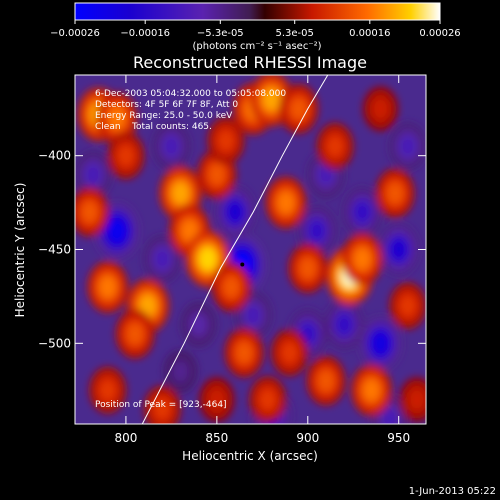  I want to click on annotation-peak-position: Position of Peak = [923,-464], so click(161, 405).